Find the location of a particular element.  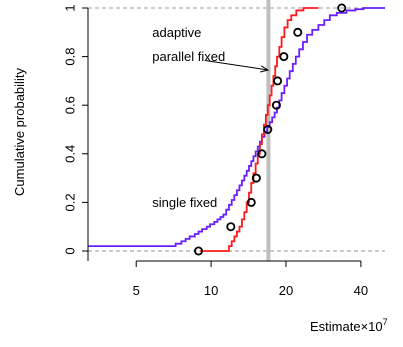

y-tick-label-4: 0.8 is located at coordinates (70, 57).